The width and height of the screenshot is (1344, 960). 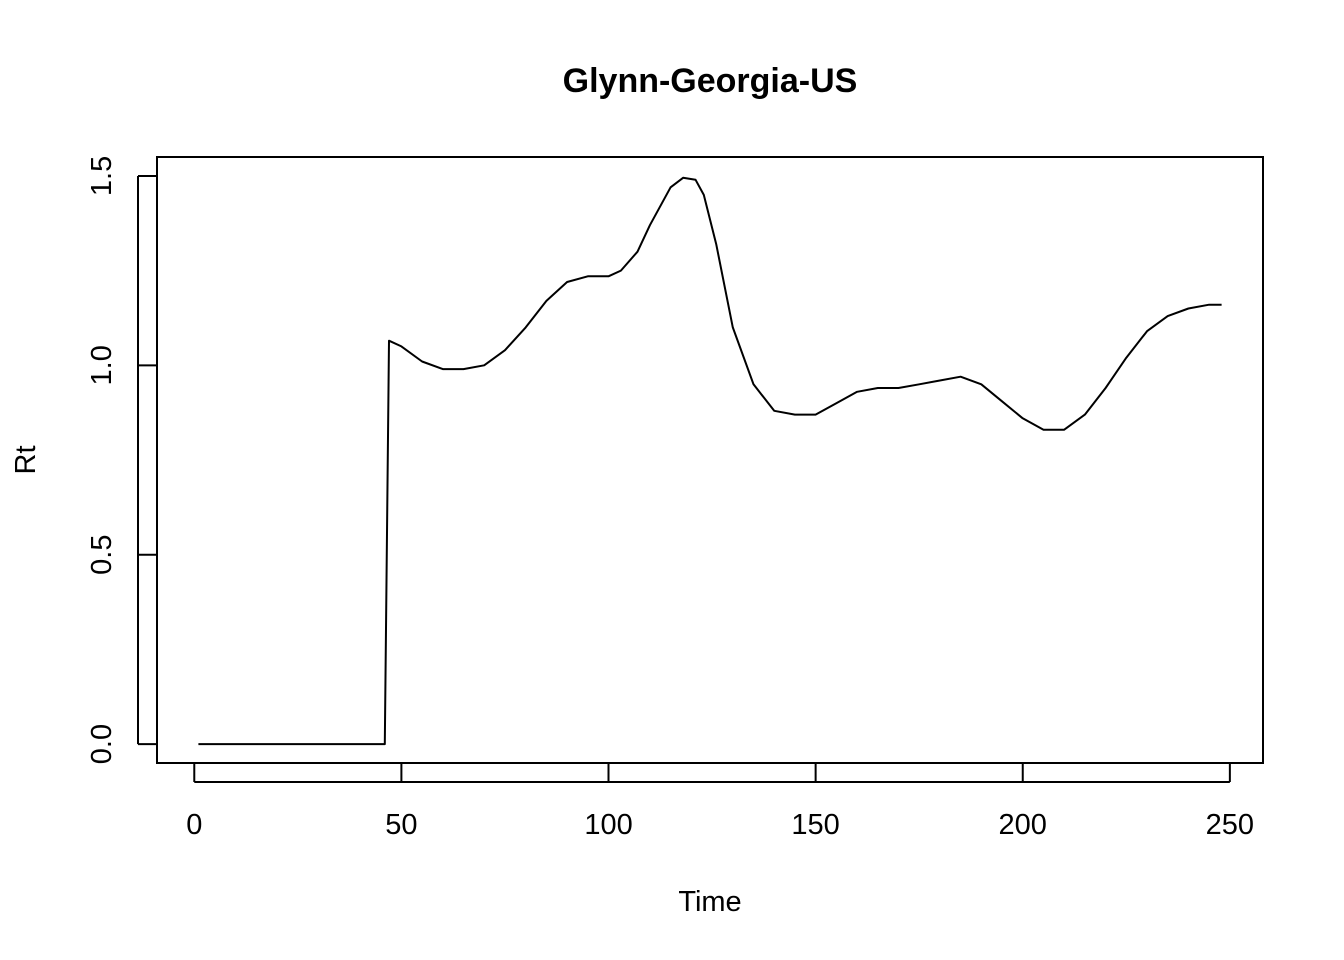 What do you see at coordinates (710, 81) in the screenshot?
I see `chart-title: Glynn-Georgia-US` at bounding box center [710, 81].